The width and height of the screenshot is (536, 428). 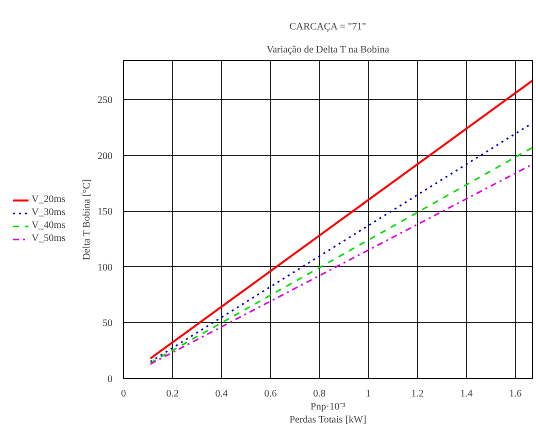 What do you see at coordinates (328, 50) in the screenshot?
I see `chart-subtitle: Variação de Delta T na Bobina` at bounding box center [328, 50].